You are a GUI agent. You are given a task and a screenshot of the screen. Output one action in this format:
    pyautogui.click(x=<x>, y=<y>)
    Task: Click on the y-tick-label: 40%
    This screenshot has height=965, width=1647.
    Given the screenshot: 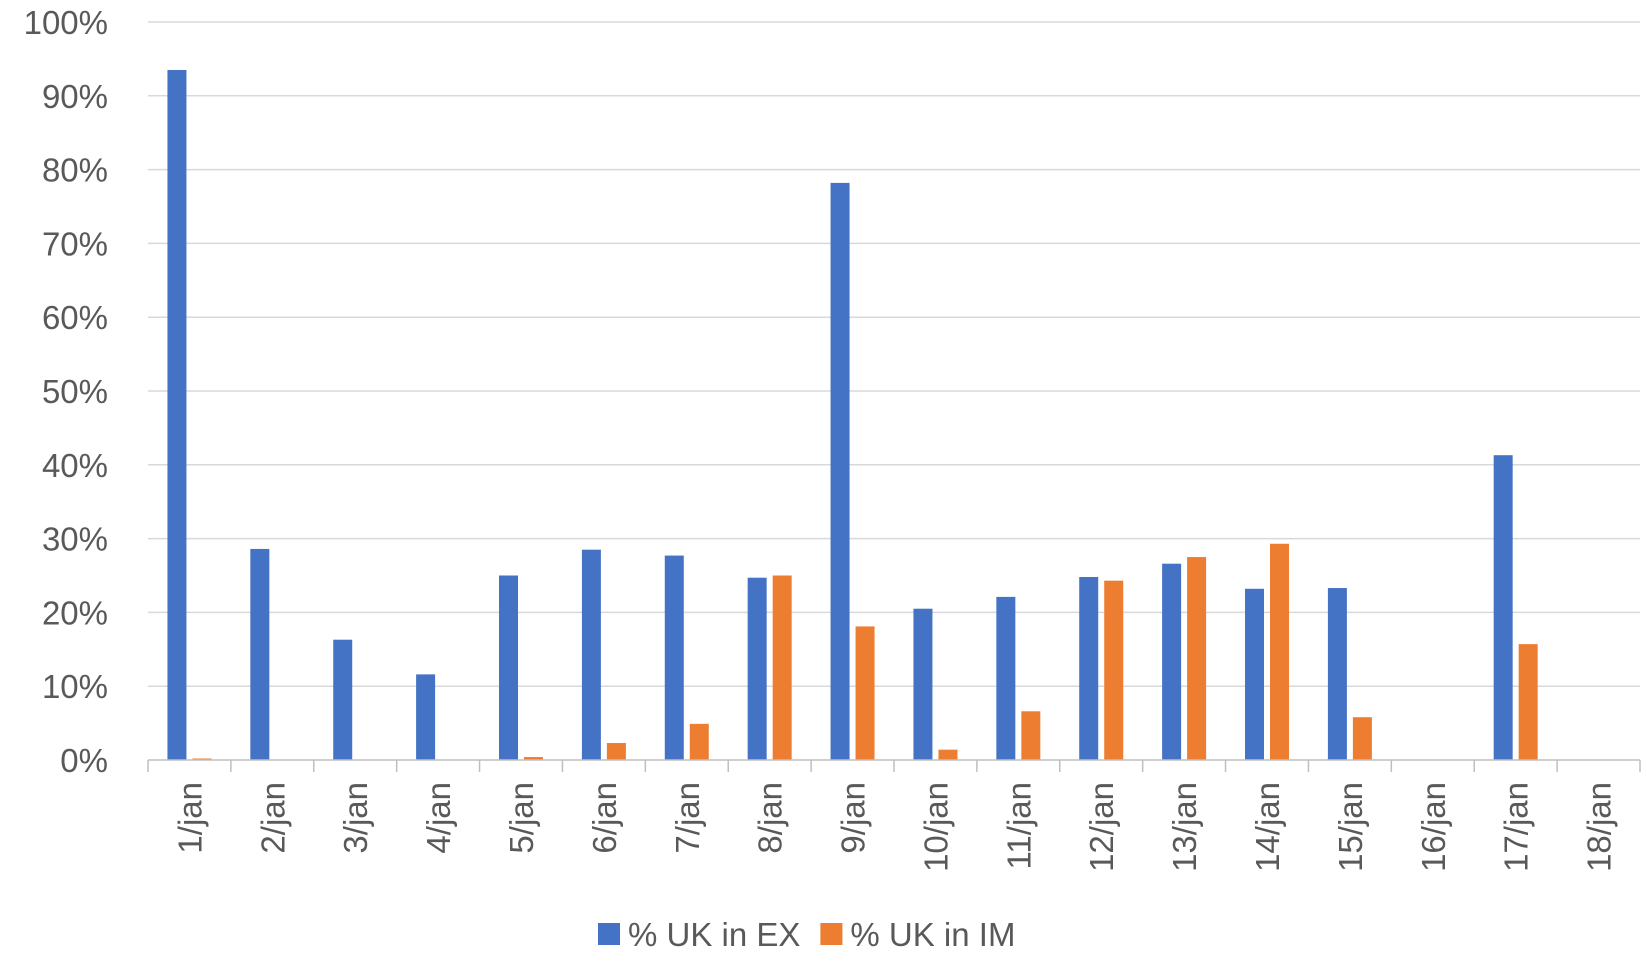 What is the action you would take?
    pyautogui.click(x=75, y=465)
    